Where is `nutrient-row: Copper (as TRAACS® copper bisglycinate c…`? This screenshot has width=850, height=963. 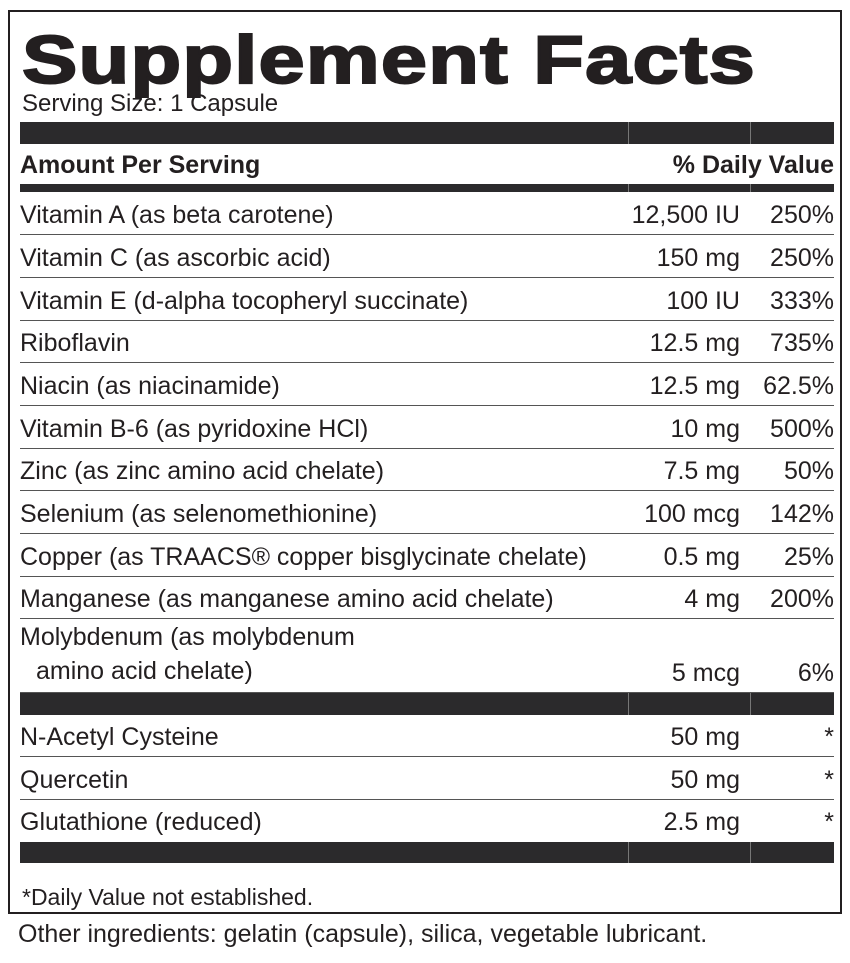 nutrient-row: Copper (as TRAACS® copper bisglycinate c… is located at coordinates (427, 556).